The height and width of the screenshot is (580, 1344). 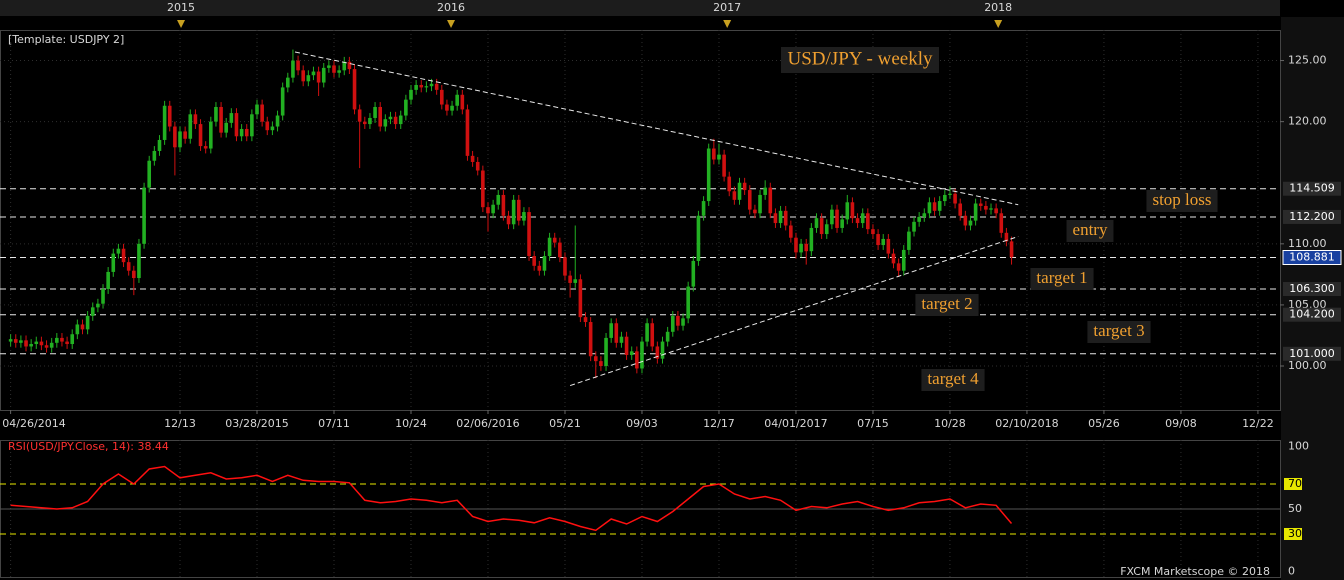 I want to click on x-tick-label: 10/24, so click(x=411, y=423).